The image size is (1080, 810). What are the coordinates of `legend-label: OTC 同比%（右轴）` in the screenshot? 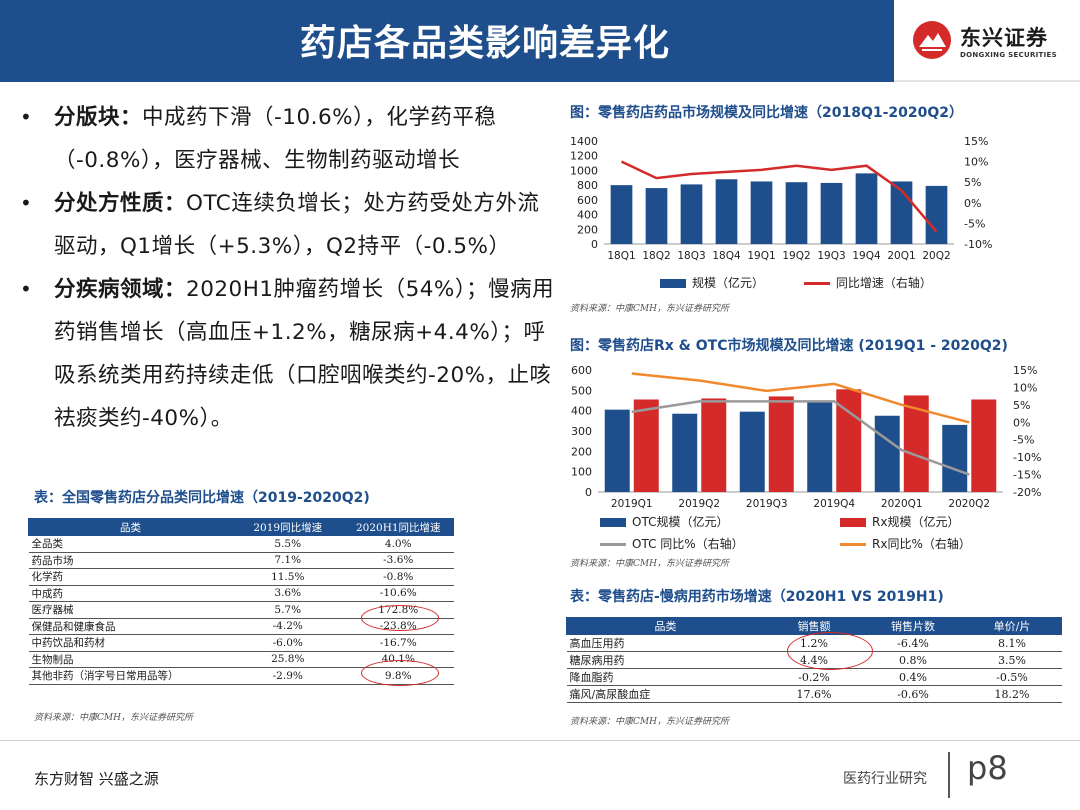 It's located at (688, 544).